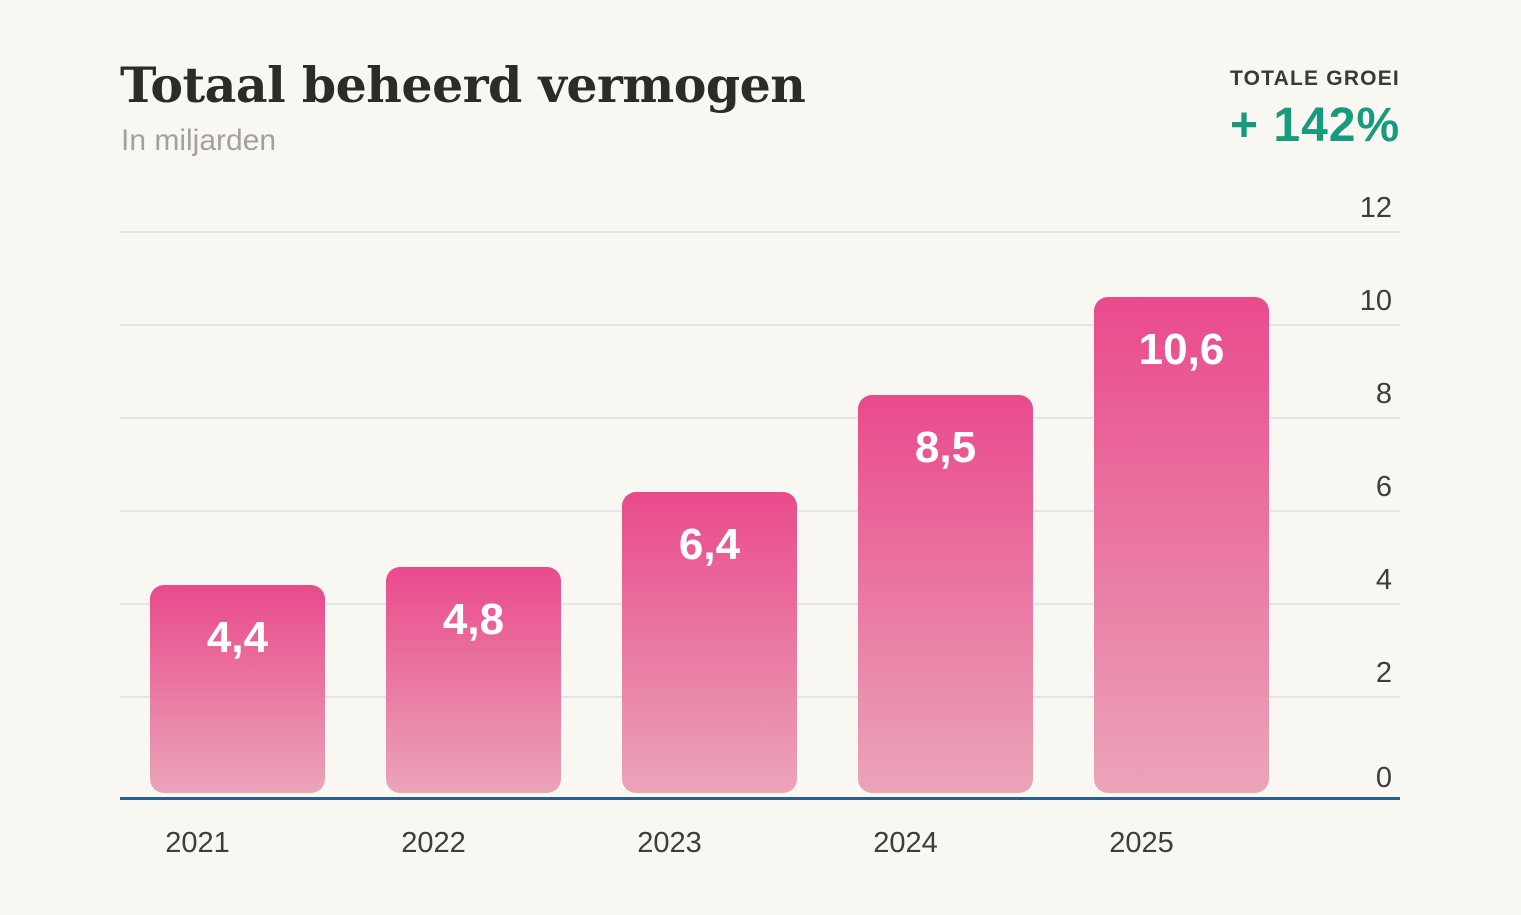 The height and width of the screenshot is (915, 1521). What do you see at coordinates (905, 843) in the screenshot?
I see `x-axis-label-2024: 2024` at bounding box center [905, 843].